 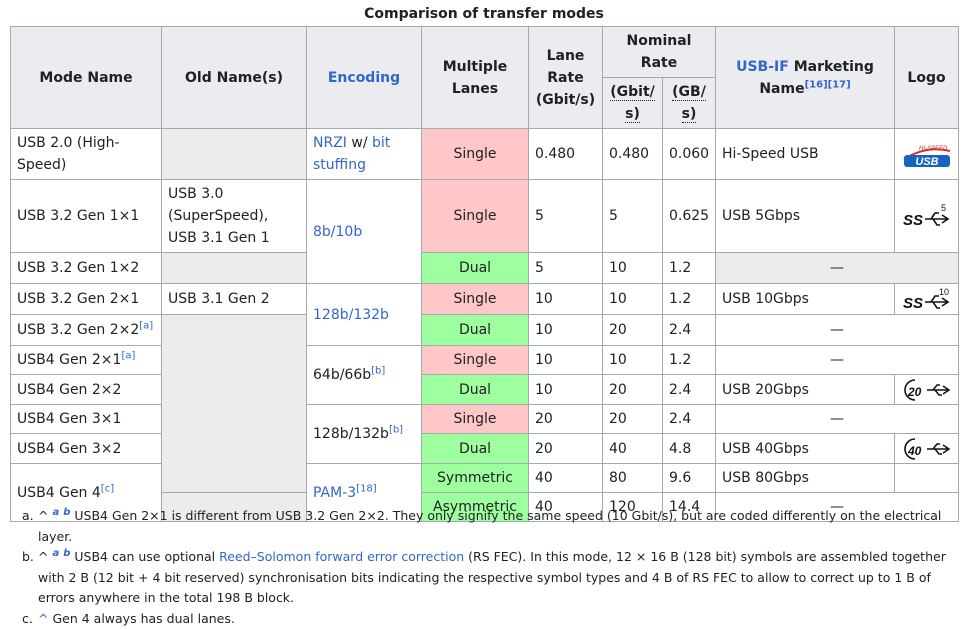 I want to click on svg-text: USB, so click(x=926, y=162).